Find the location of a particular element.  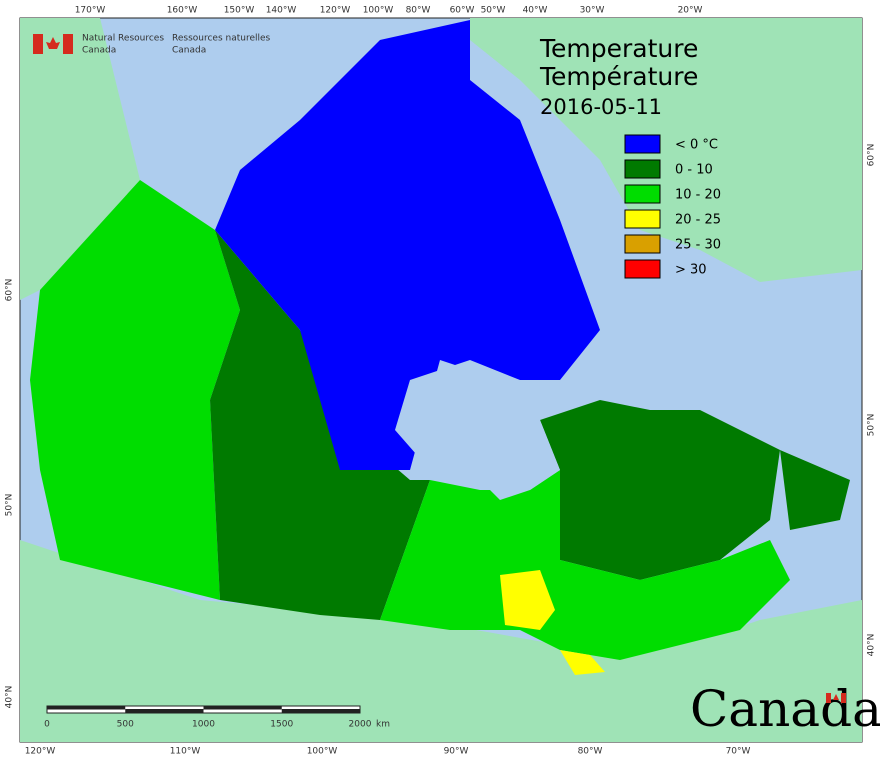

longitude-label: 30°W is located at coordinates (592, 11).